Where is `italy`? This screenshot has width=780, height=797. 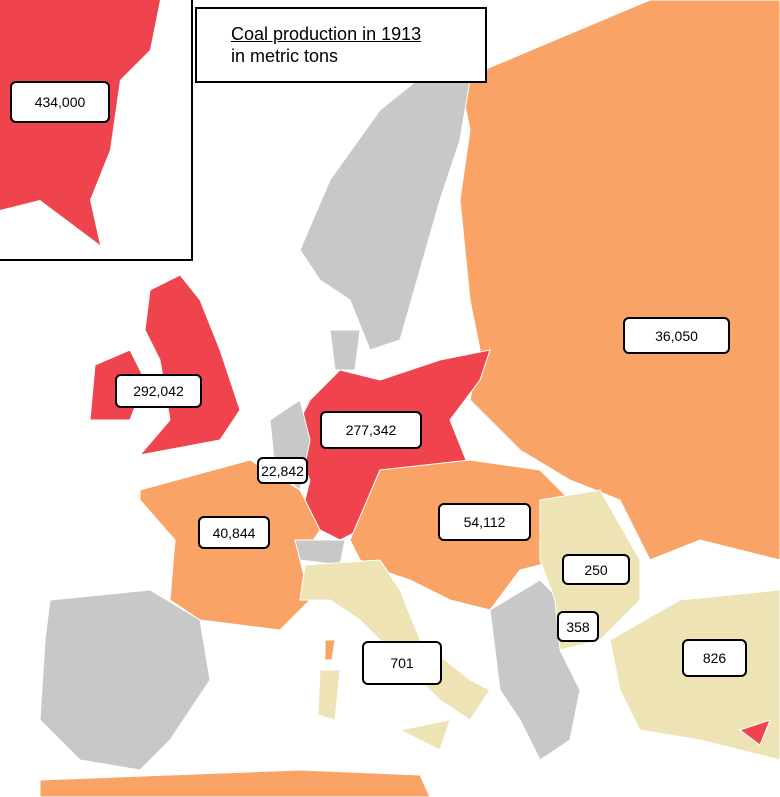 italy is located at coordinates (395, 640).